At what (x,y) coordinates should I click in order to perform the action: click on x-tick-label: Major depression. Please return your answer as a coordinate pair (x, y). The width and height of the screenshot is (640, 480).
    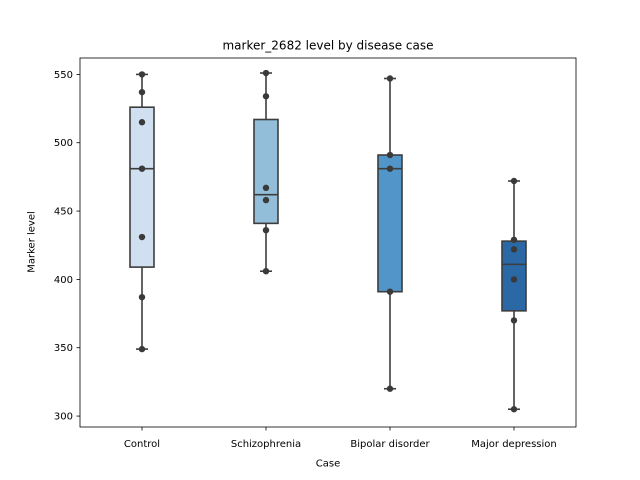
    Looking at the image, I should click on (514, 444).